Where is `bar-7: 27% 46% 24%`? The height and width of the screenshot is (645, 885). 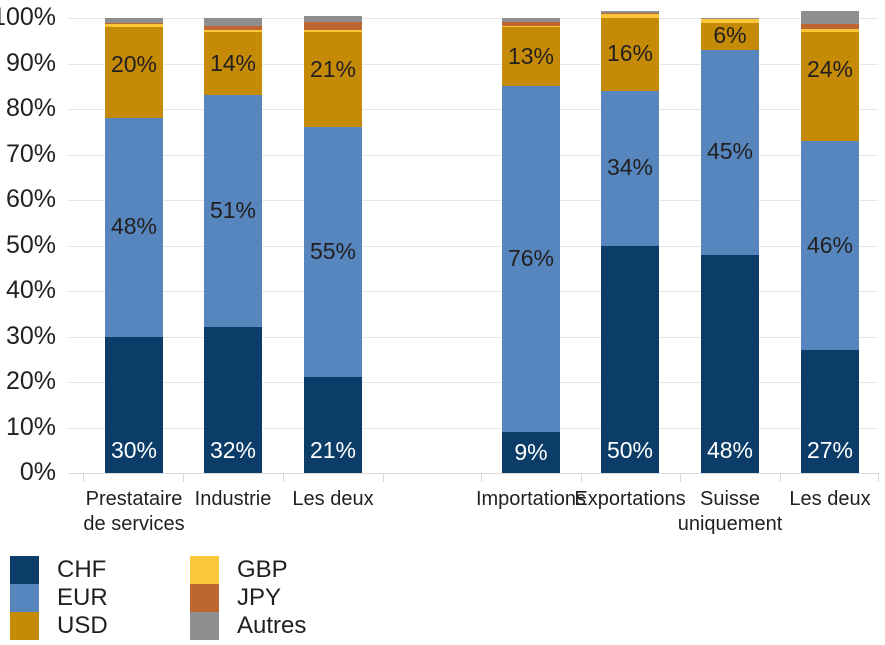
bar-7: 27% 46% 24% is located at coordinates (830, 241).